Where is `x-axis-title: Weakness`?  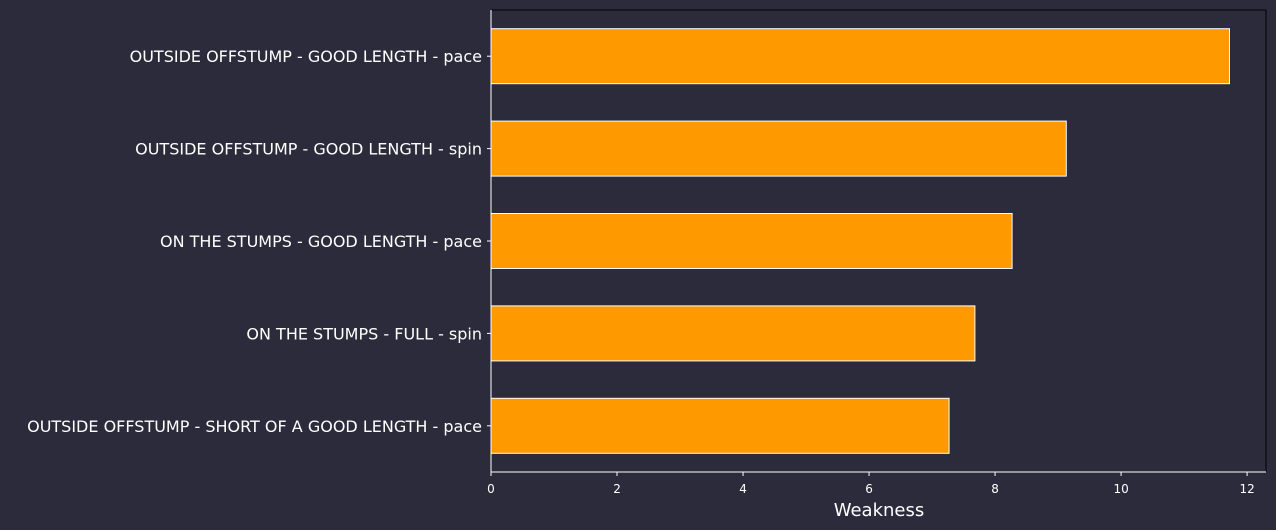
x-axis-title: Weakness is located at coordinates (879, 510).